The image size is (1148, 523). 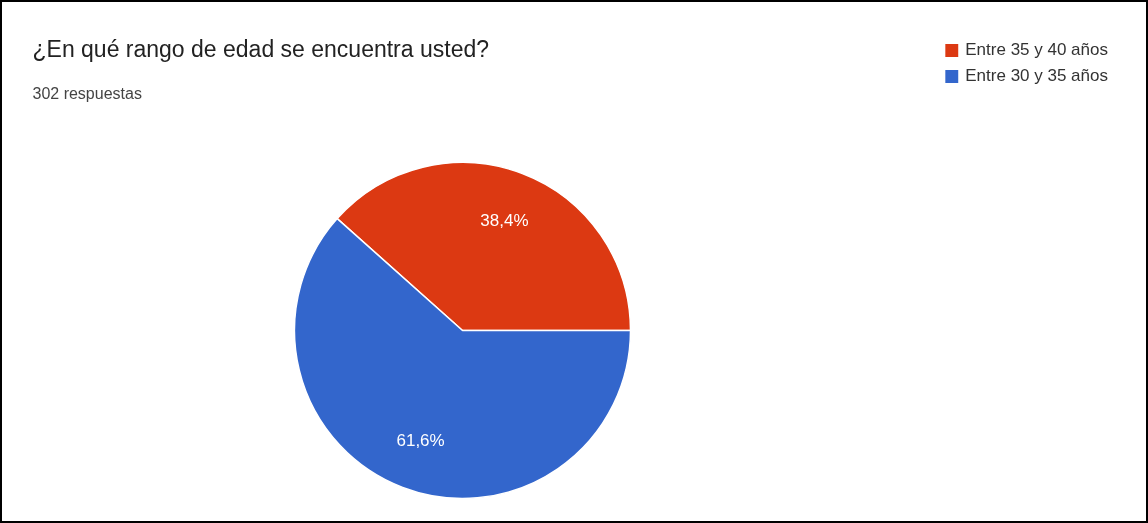 I want to click on text: 302 respuestas, so click(x=87, y=93).